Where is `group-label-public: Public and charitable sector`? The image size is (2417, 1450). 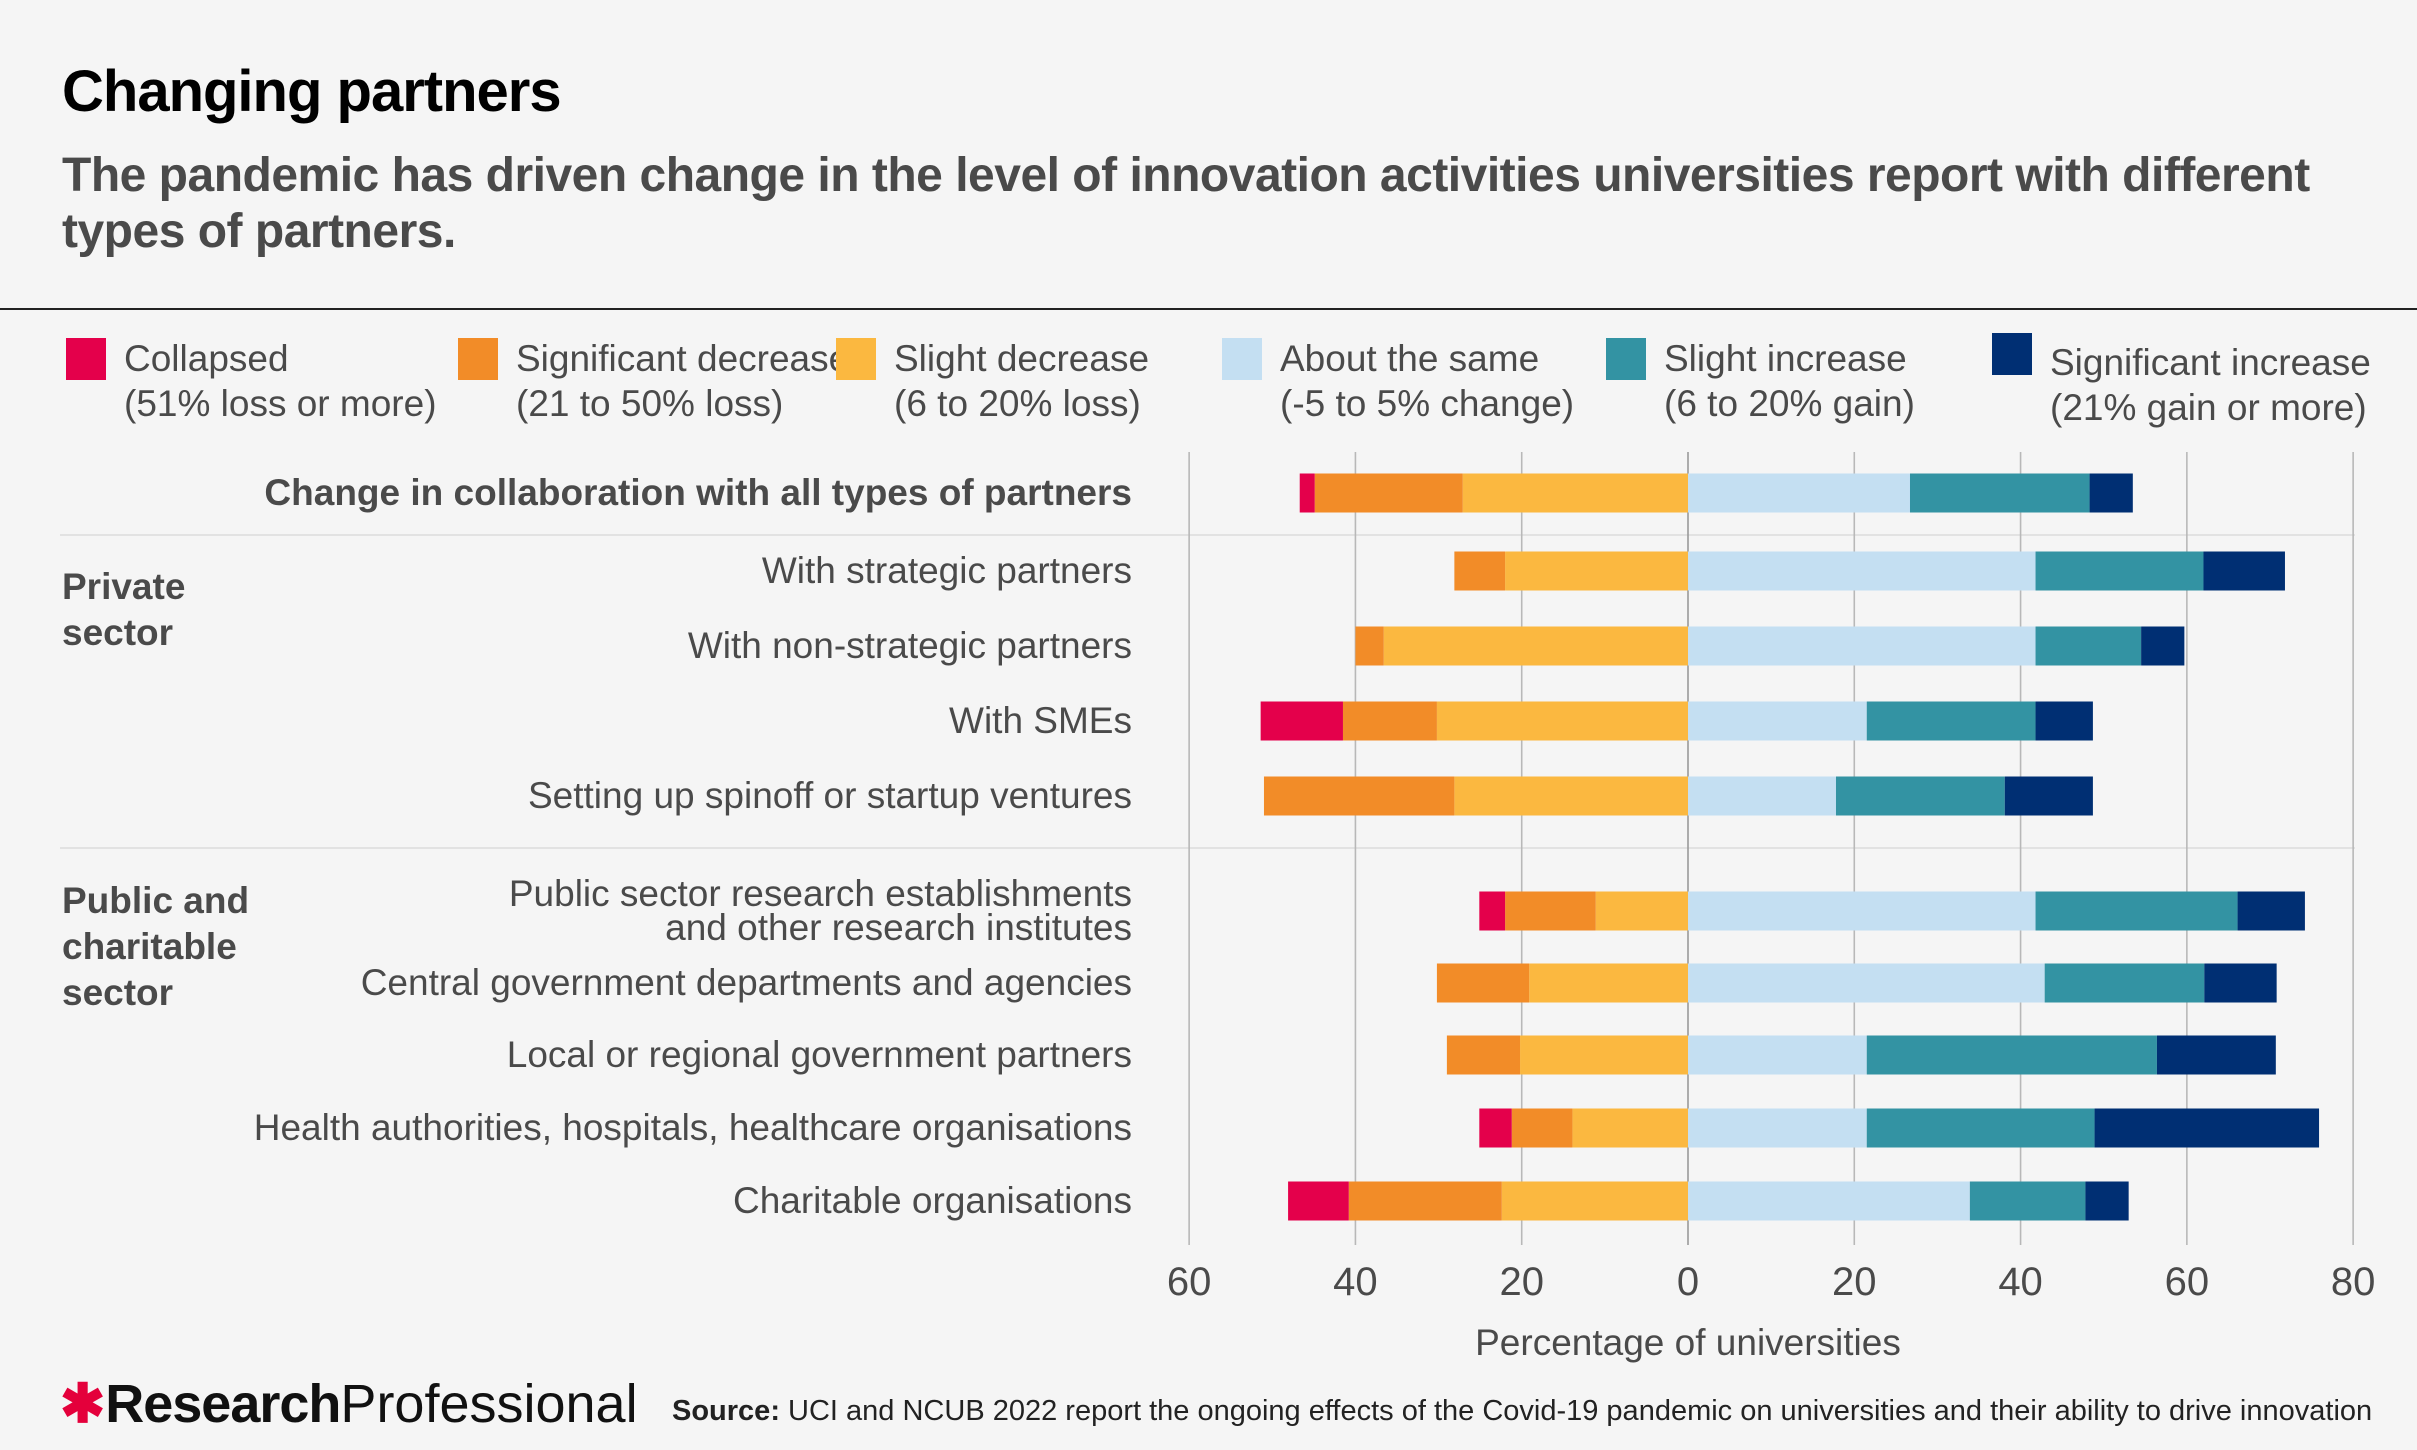
group-label-public: Public and charitable sector is located at coordinates (156, 946).